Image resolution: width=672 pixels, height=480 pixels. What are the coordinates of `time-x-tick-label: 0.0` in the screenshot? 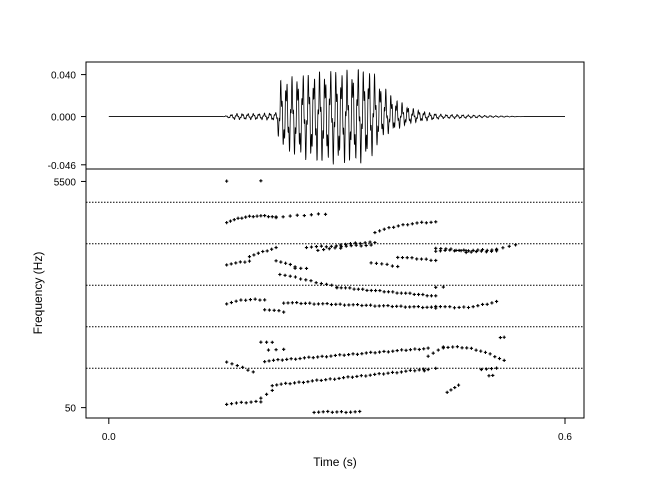 It's located at (109, 437).